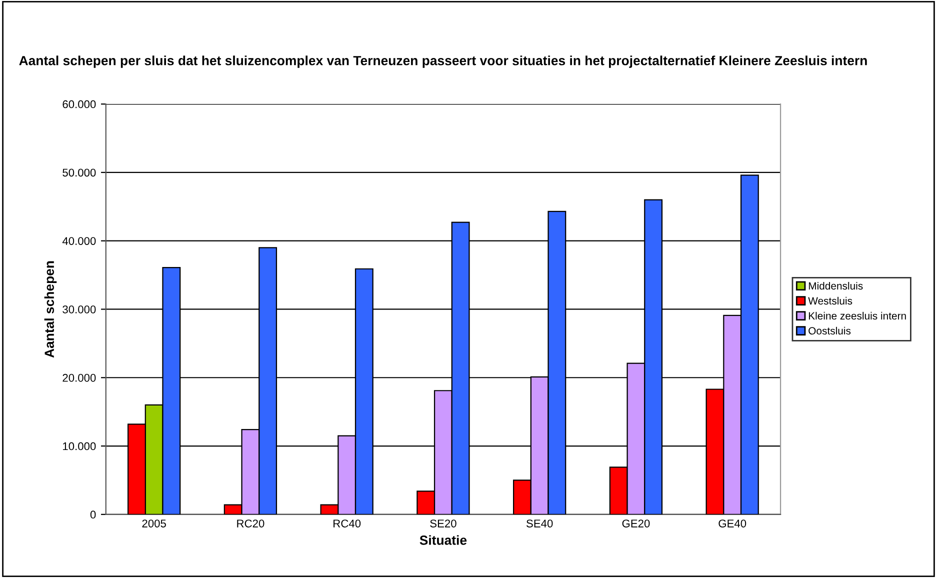  I want to click on x-tick-label: GE40, so click(732, 524).